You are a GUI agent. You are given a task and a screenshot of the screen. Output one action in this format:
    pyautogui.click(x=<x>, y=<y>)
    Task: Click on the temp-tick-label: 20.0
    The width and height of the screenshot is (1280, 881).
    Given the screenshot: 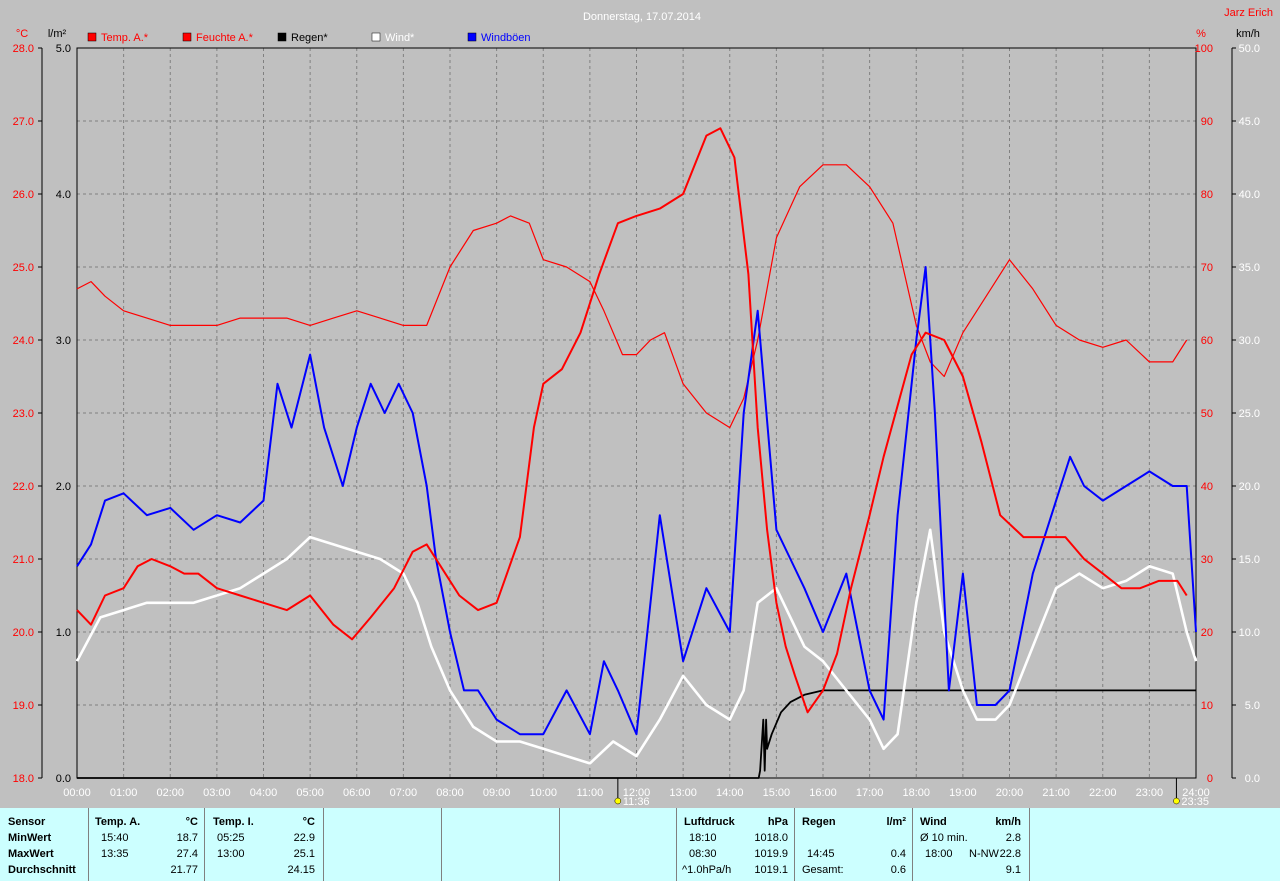 What is the action you would take?
    pyautogui.click(x=23, y=633)
    